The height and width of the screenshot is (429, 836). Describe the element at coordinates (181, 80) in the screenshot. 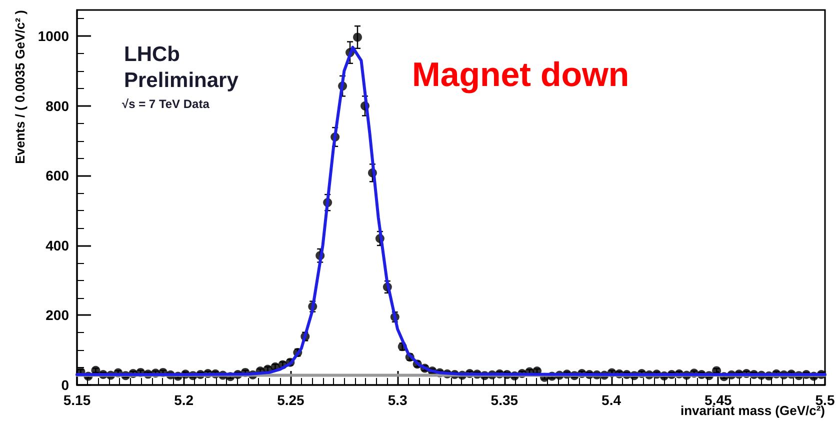

I see `annotation: Preliminary` at that location.